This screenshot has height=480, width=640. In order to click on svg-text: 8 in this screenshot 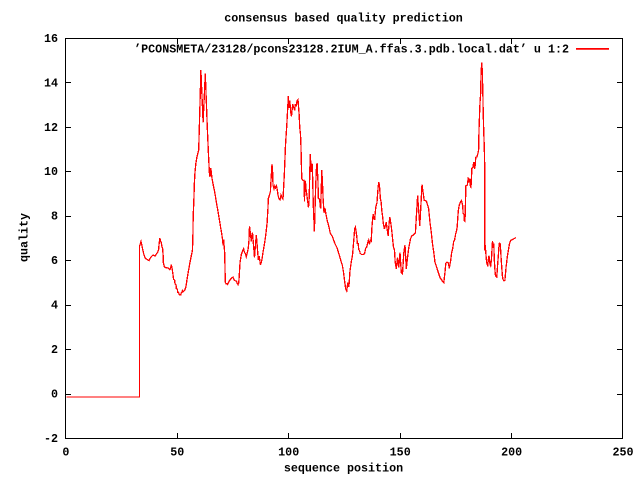, I will do `click(54, 217)`.